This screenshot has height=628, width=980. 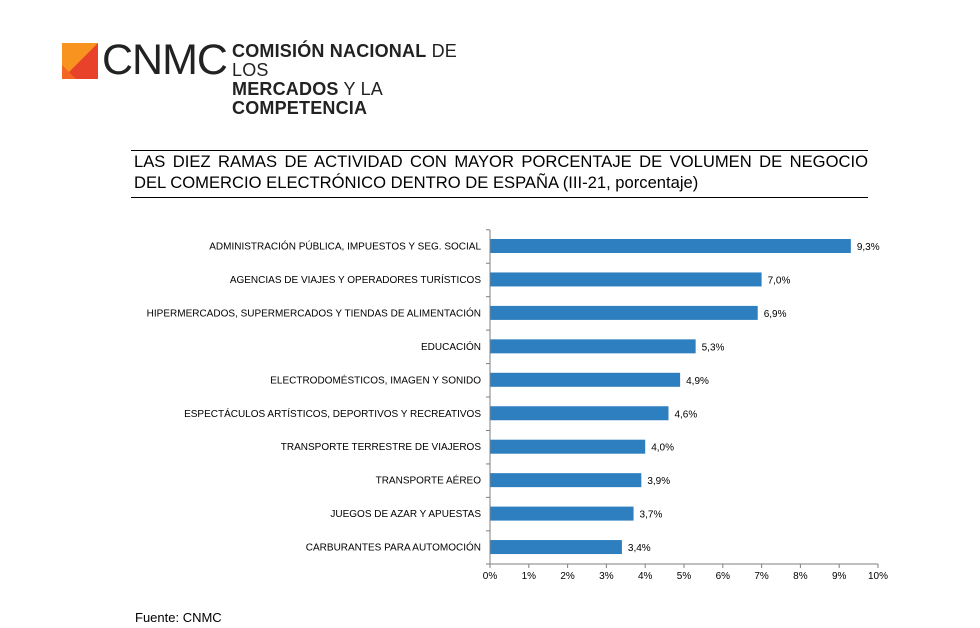 What do you see at coordinates (639, 548) in the screenshot?
I see `data-label: 3,4%` at bounding box center [639, 548].